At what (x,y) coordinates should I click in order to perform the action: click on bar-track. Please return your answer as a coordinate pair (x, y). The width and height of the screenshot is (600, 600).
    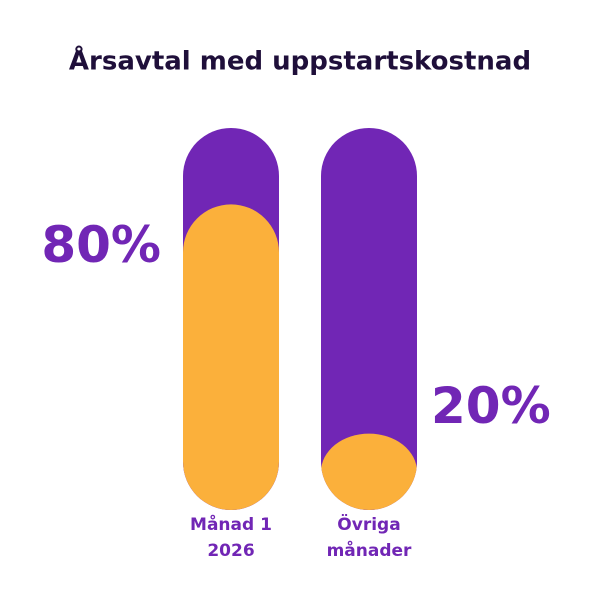
    Looking at the image, I should click on (369, 319).